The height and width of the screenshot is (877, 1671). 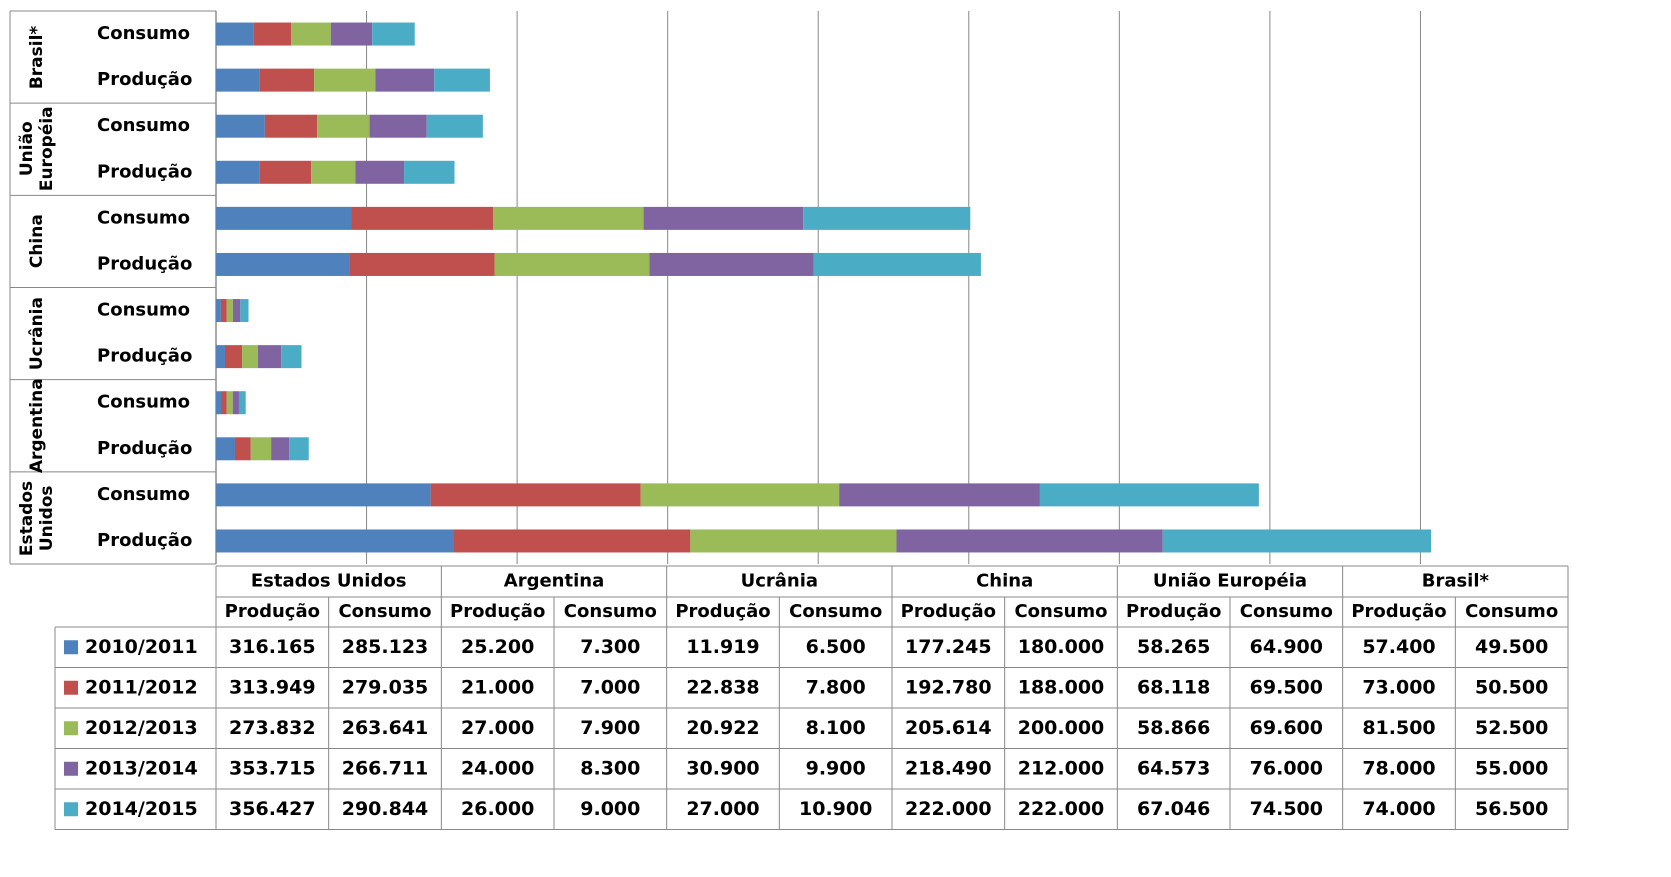 What do you see at coordinates (272, 687) in the screenshot?
I see `table-value: 313.949` at bounding box center [272, 687].